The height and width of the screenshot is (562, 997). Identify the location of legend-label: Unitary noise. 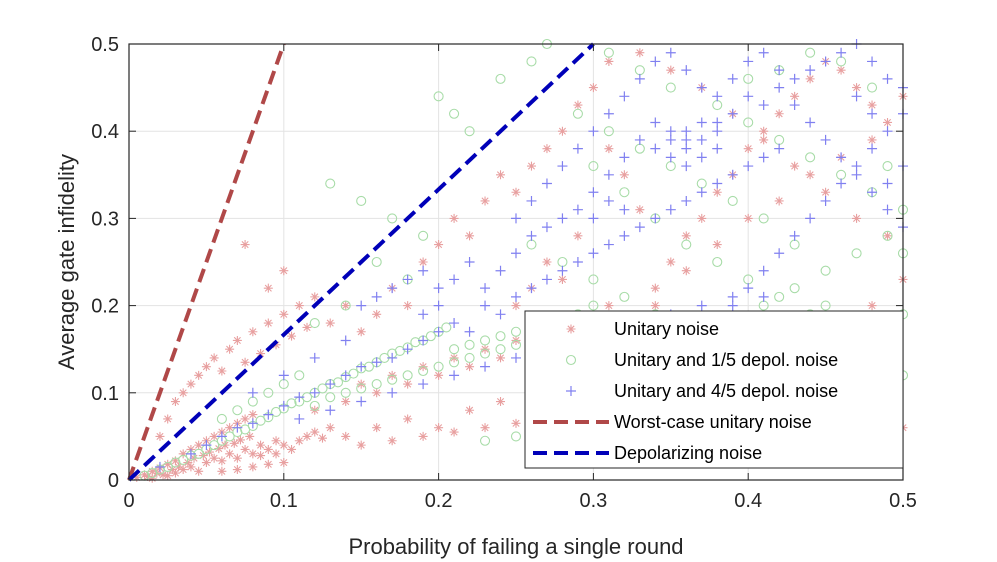
(666, 329).